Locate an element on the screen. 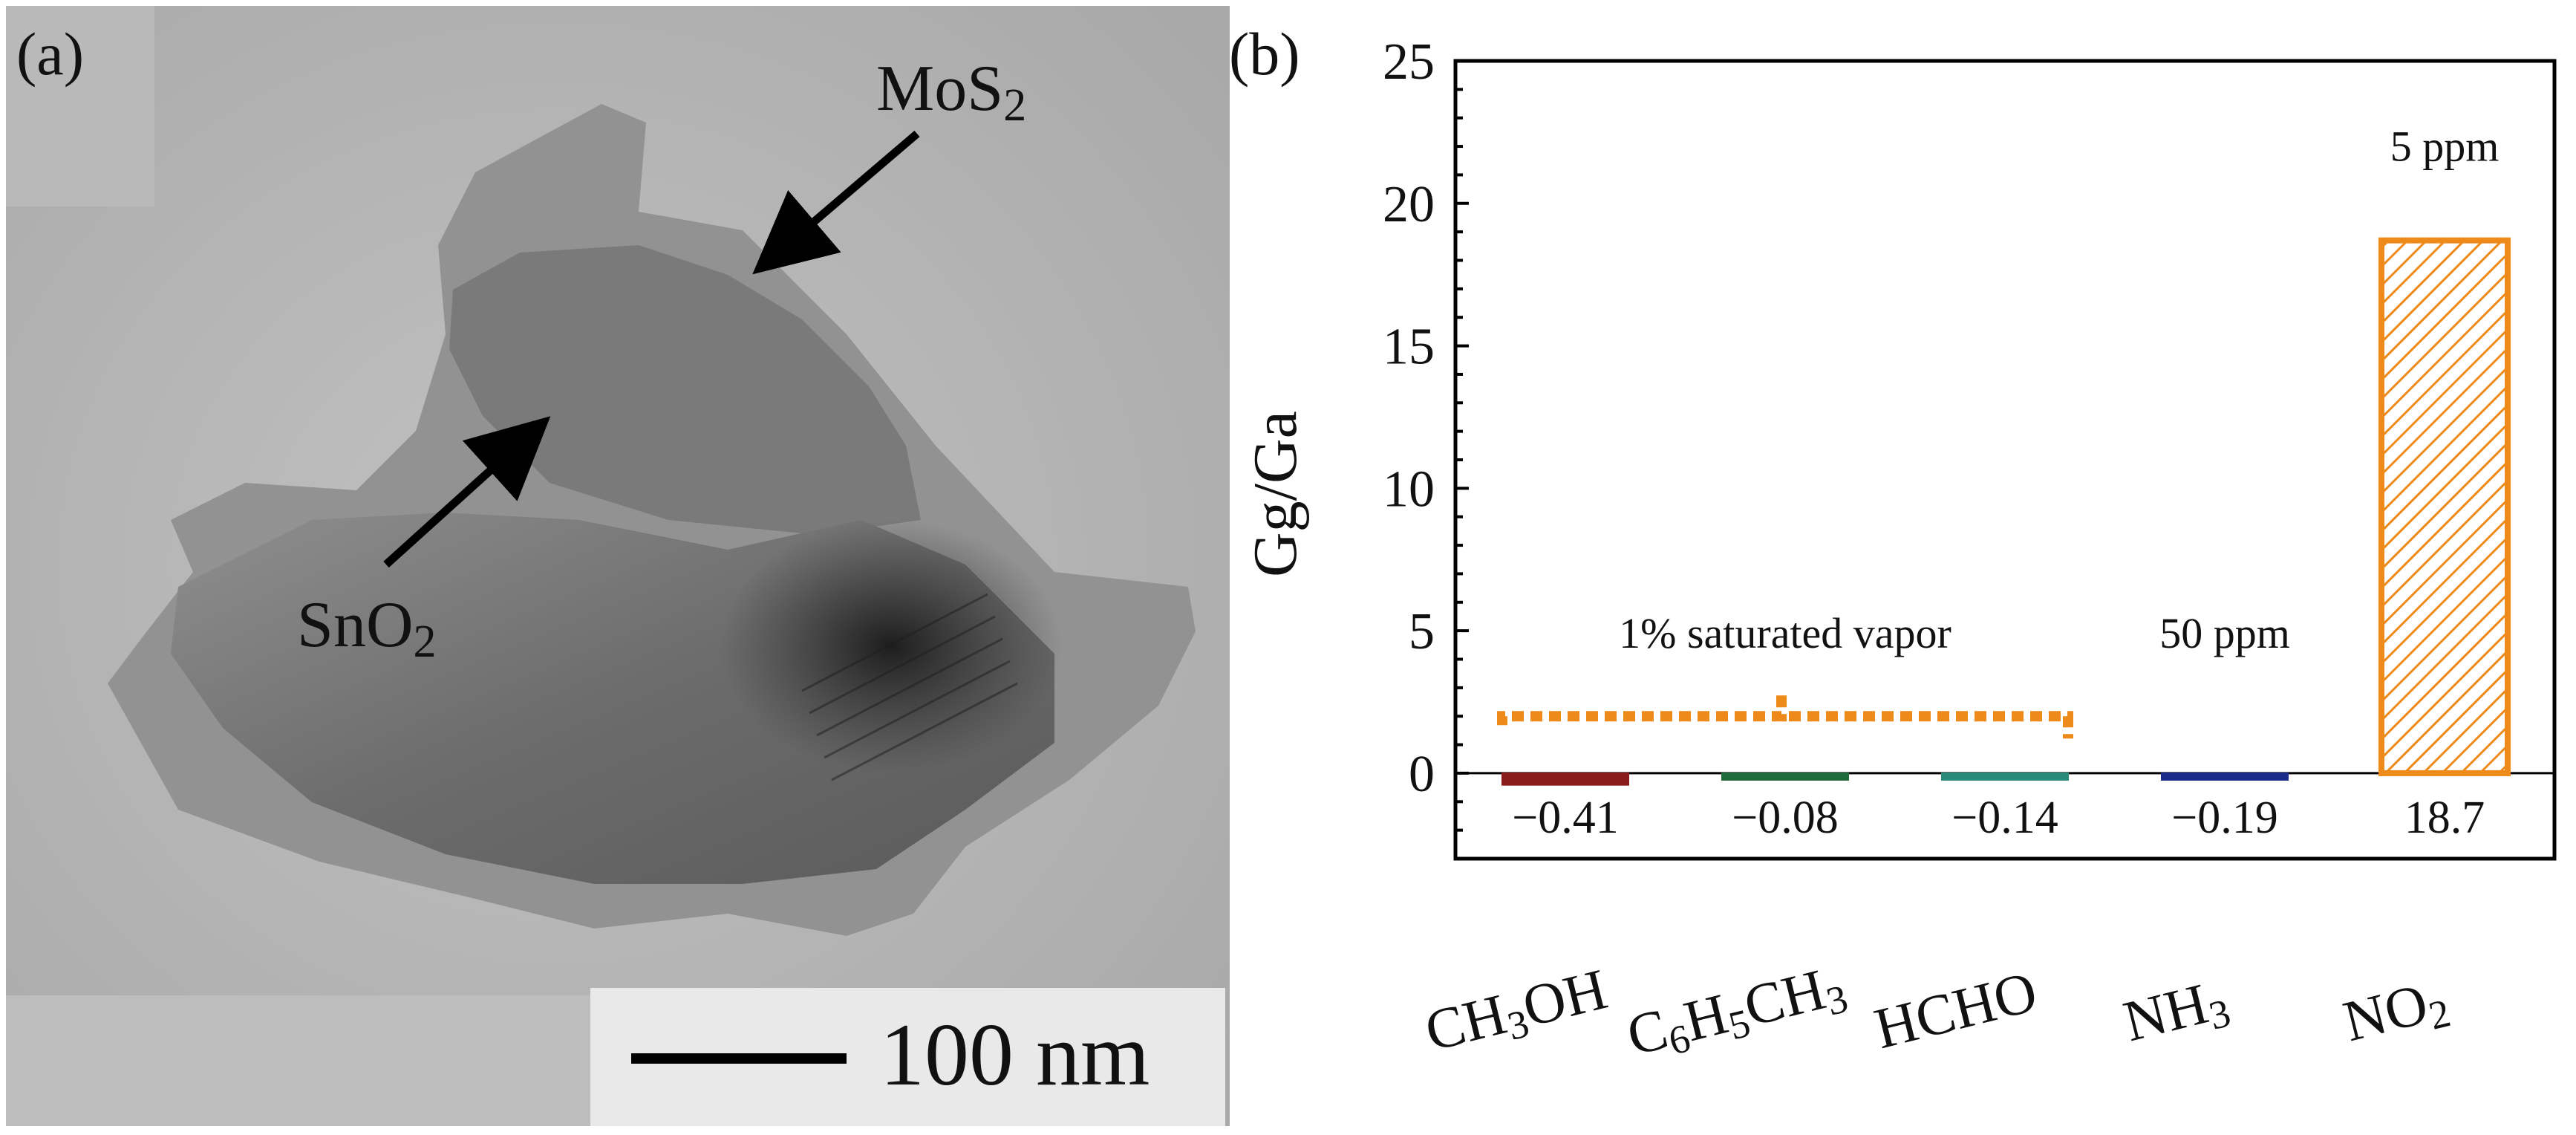 The image size is (2576, 1135). bar-nh3 is located at coordinates (2225, 777).